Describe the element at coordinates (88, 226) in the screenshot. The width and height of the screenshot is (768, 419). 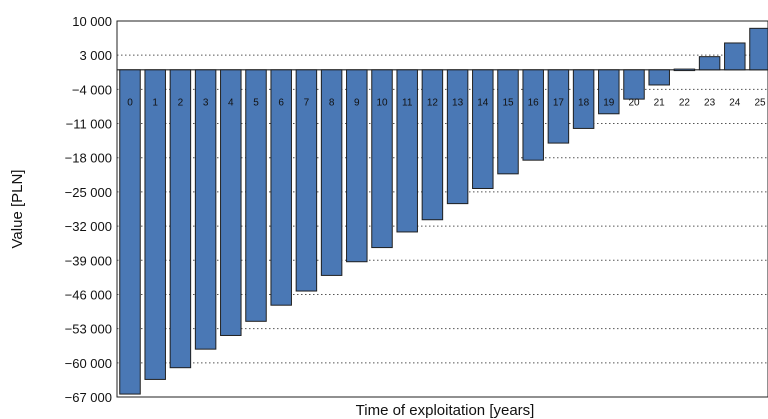
I see `y-tick-label: −32 000` at that location.